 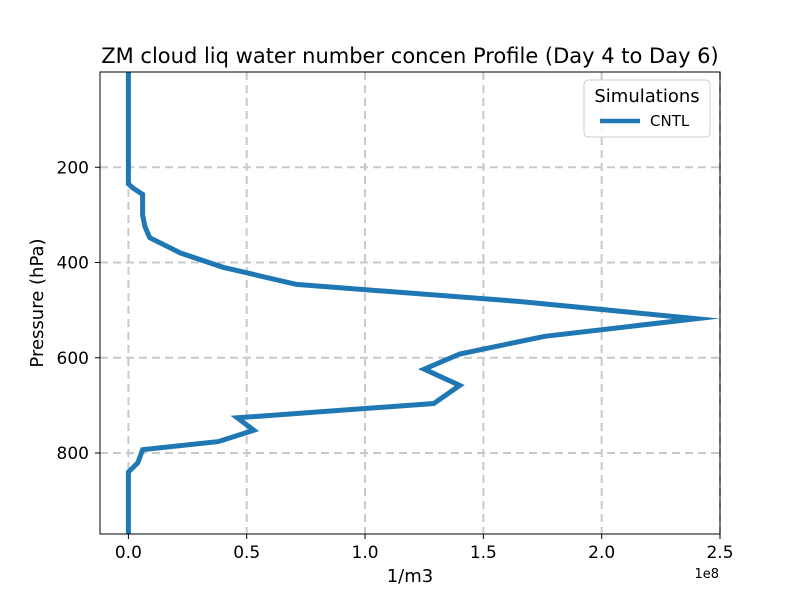 What do you see at coordinates (601, 553) in the screenshot?
I see `x-tick-label: 2.0` at bounding box center [601, 553].